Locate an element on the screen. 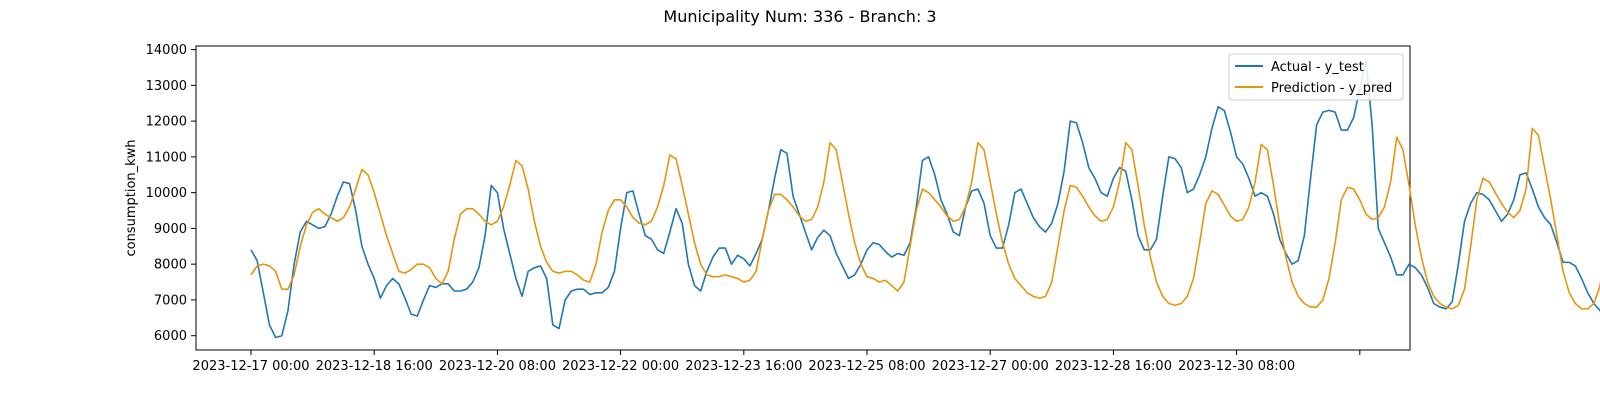 The width and height of the screenshot is (1600, 400). y-tick-label: 13000 is located at coordinates (166, 86).